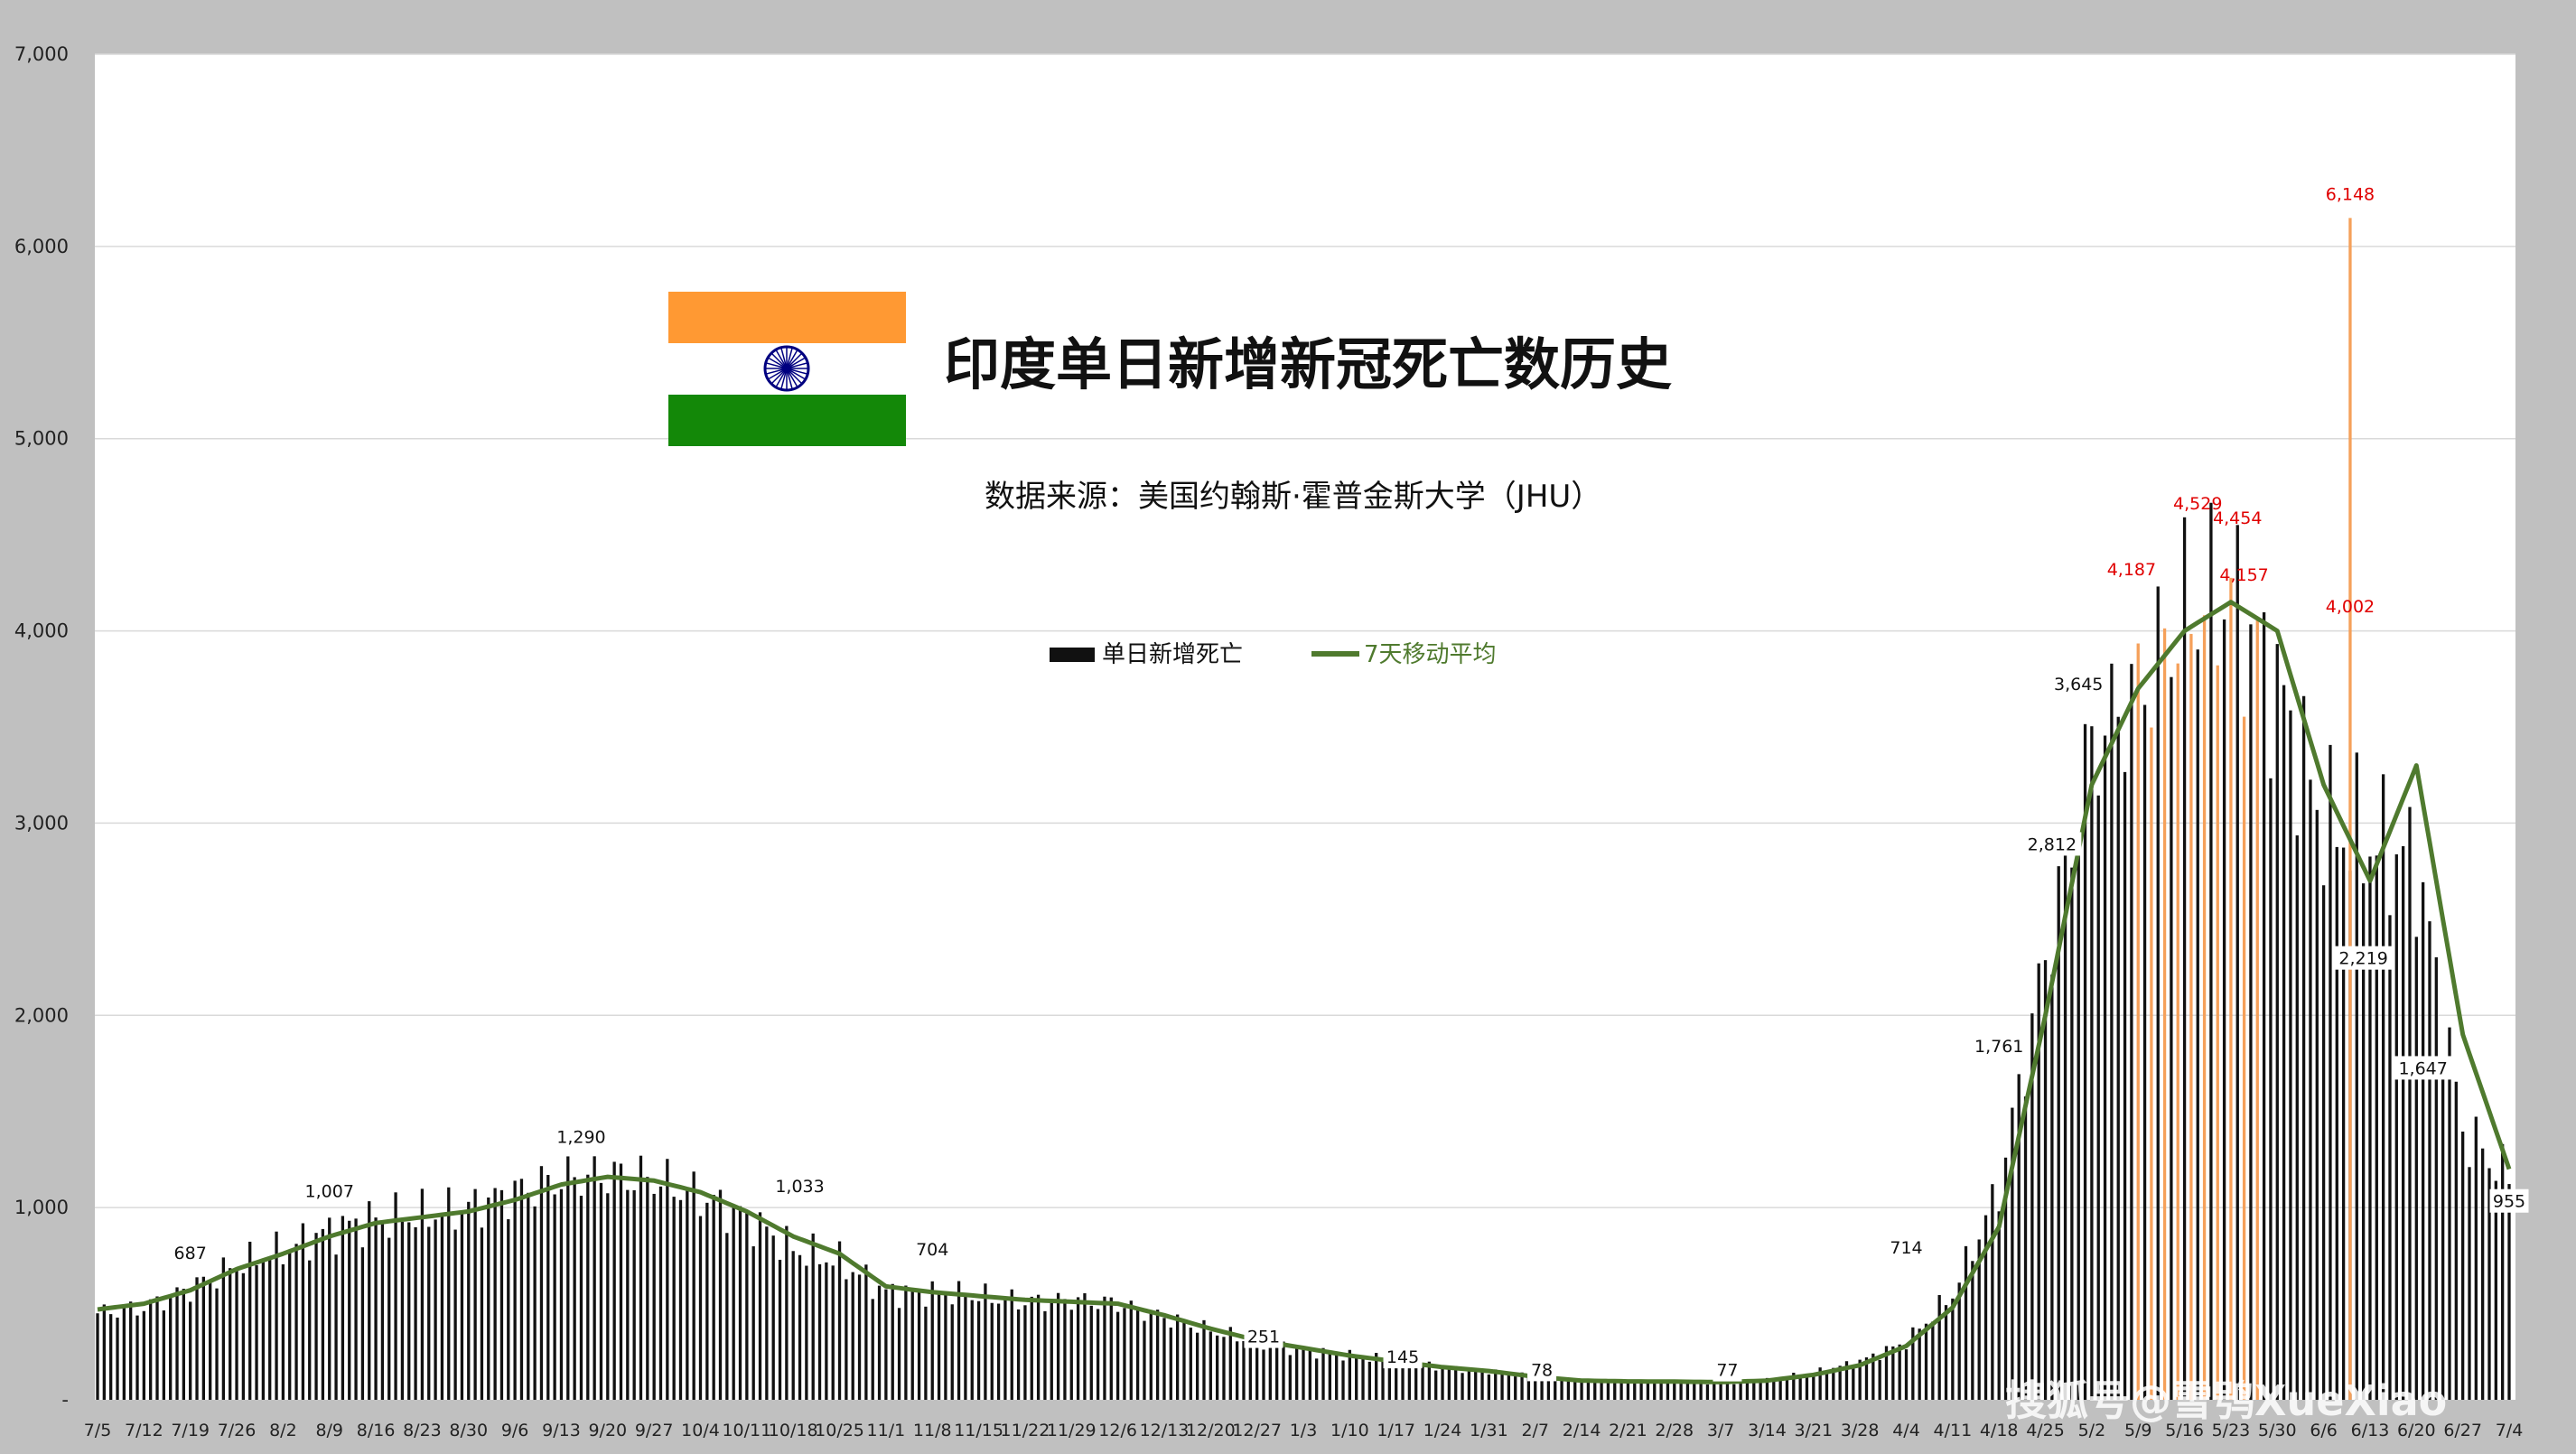 This screenshot has height=1454, width=2576. Describe the element at coordinates (329, 1430) in the screenshot. I see `x-tick-label: 8/9` at that location.